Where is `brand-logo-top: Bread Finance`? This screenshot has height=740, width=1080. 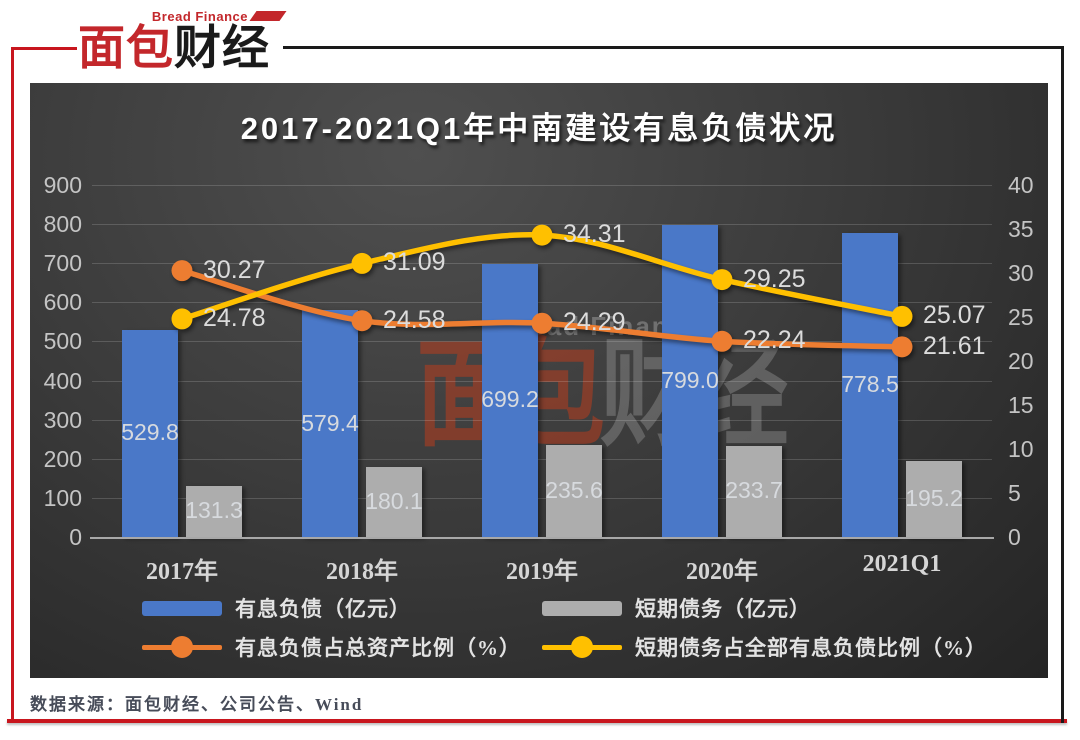 brand-logo-top: Bread Finance is located at coordinates (182, 16).